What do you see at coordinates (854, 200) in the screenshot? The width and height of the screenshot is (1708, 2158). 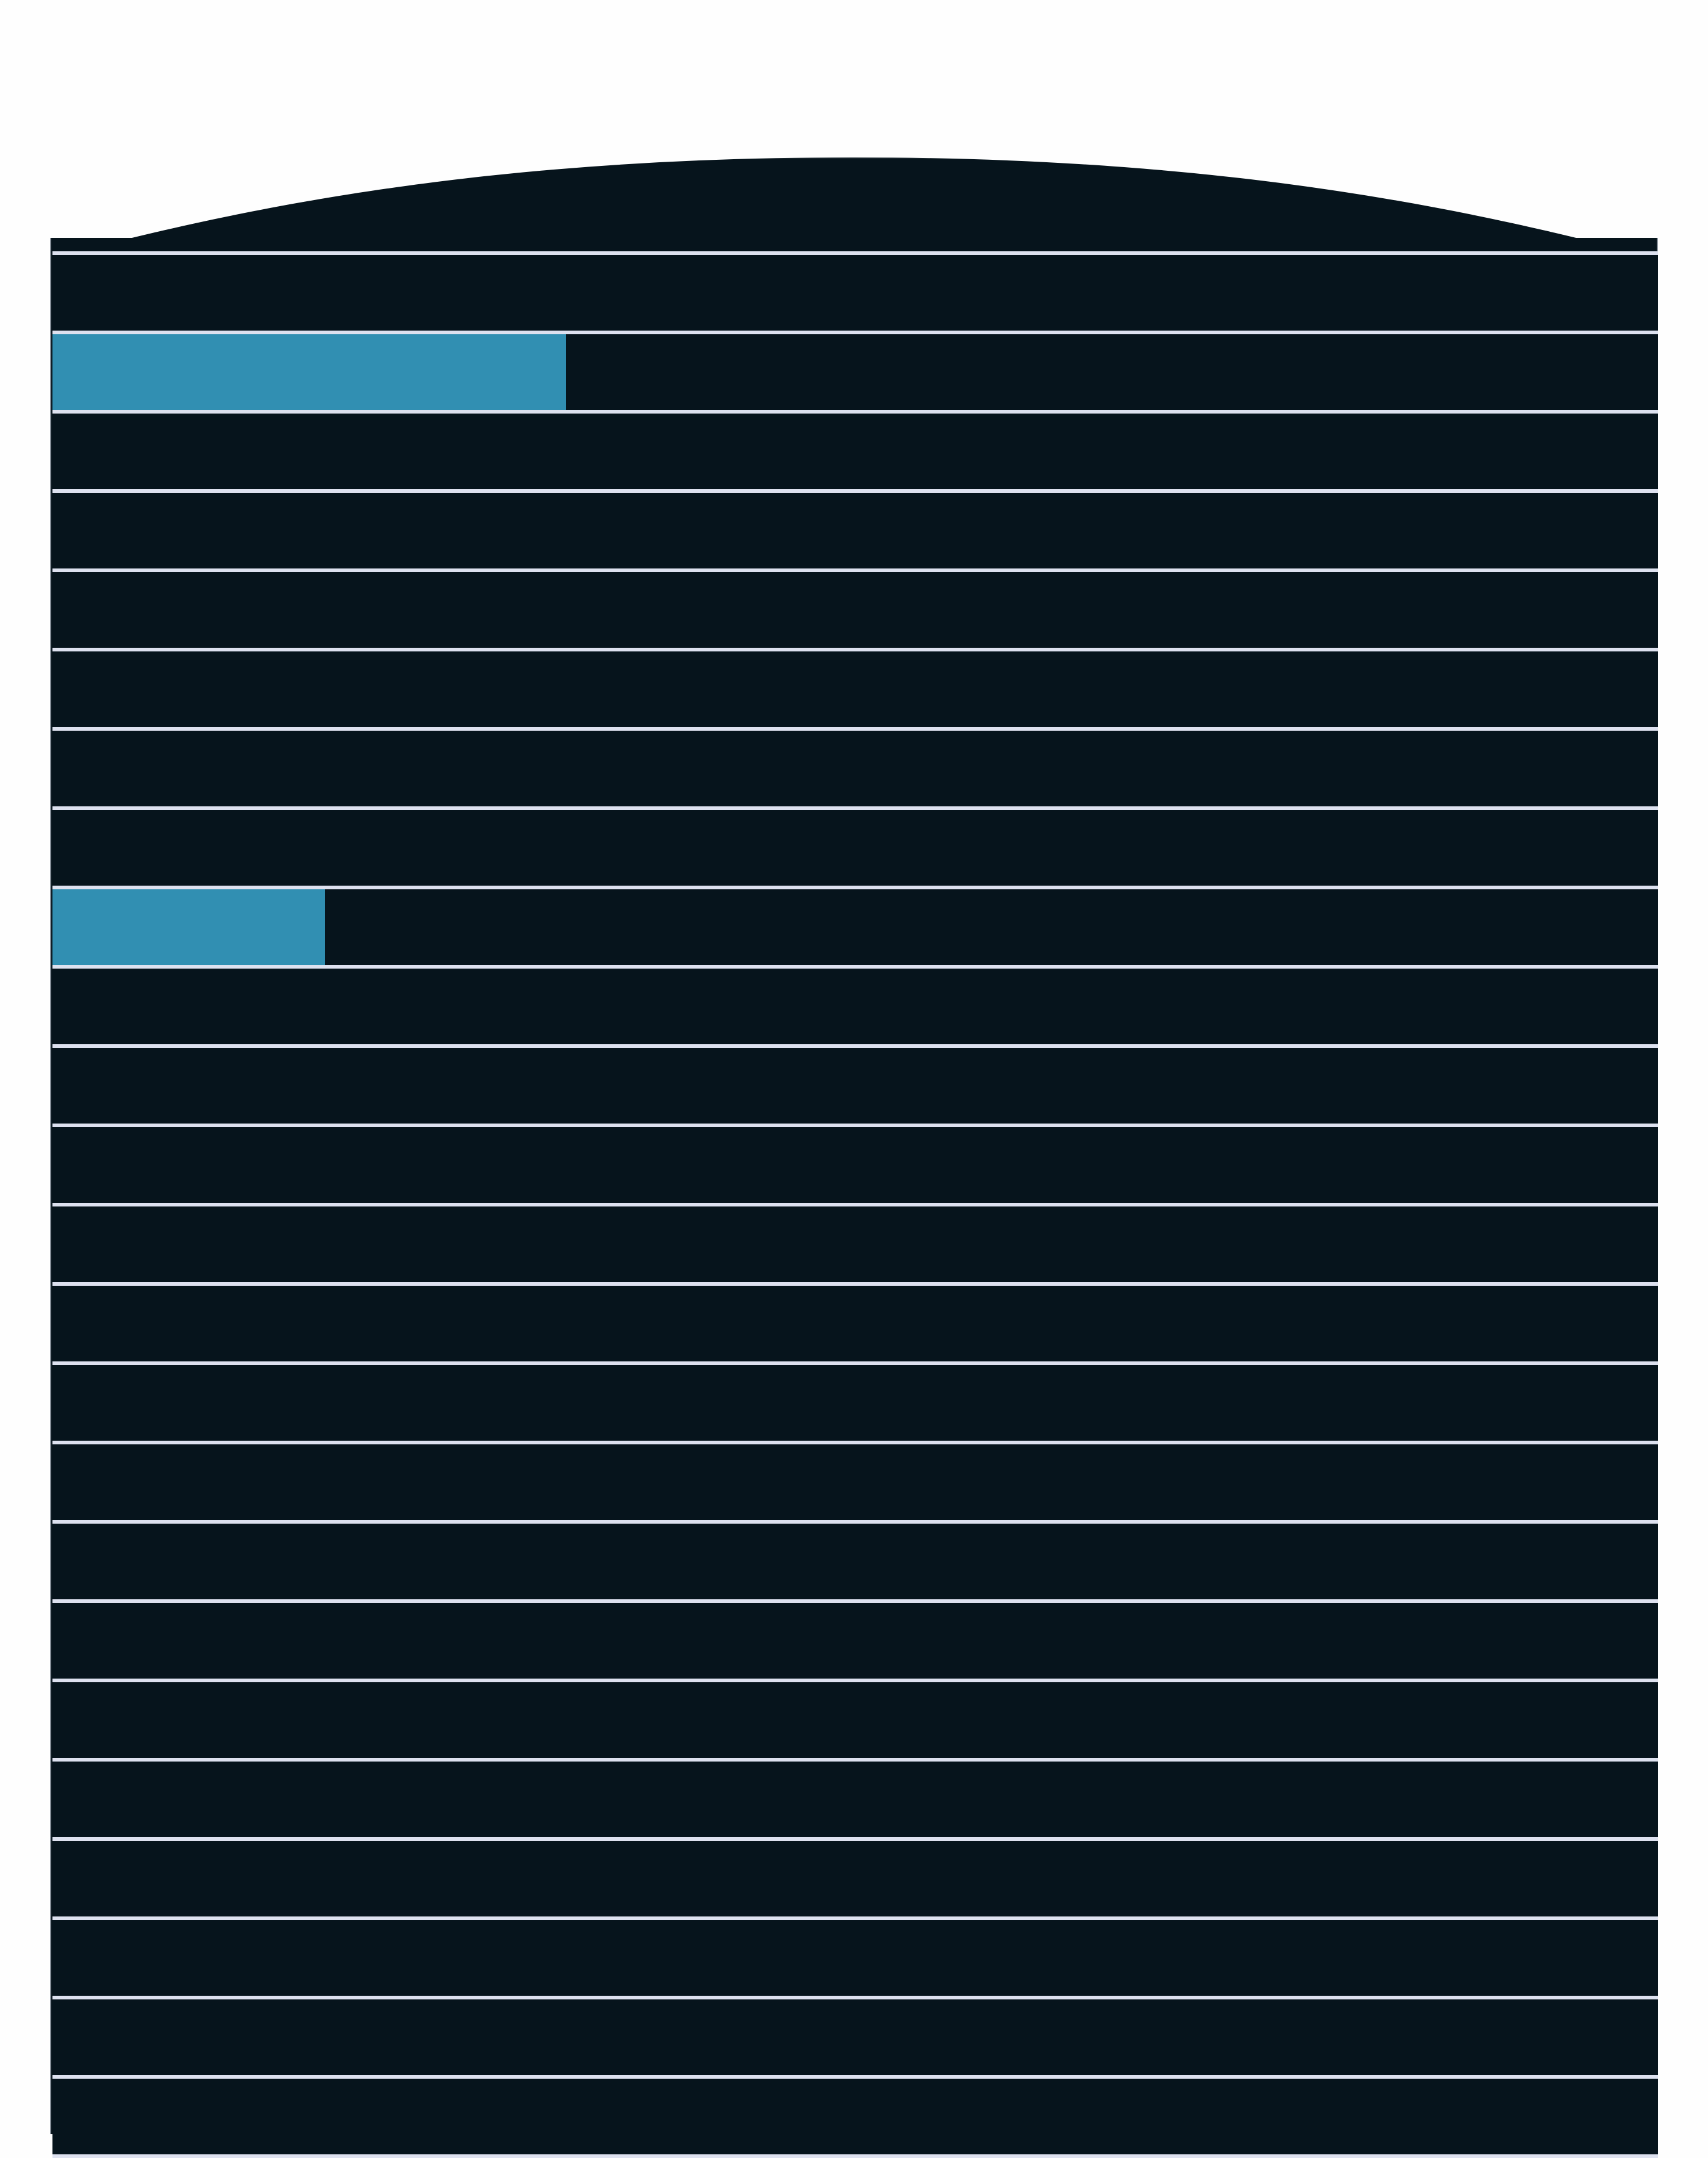 I see `panel-arched-top` at bounding box center [854, 200].